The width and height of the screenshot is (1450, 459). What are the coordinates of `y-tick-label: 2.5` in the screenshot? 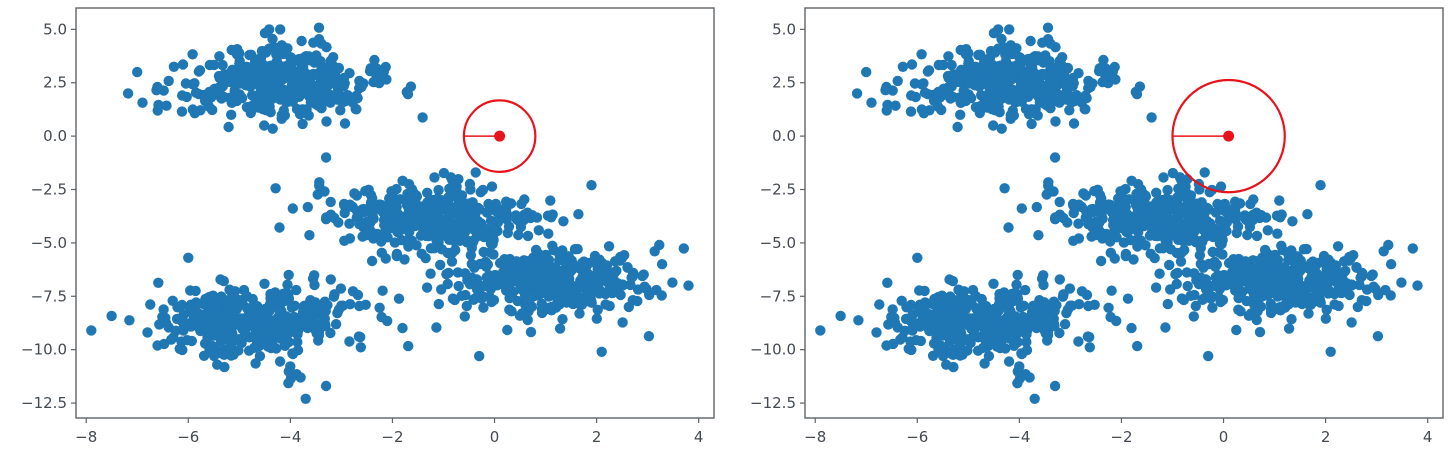 It's located at (55, 83).